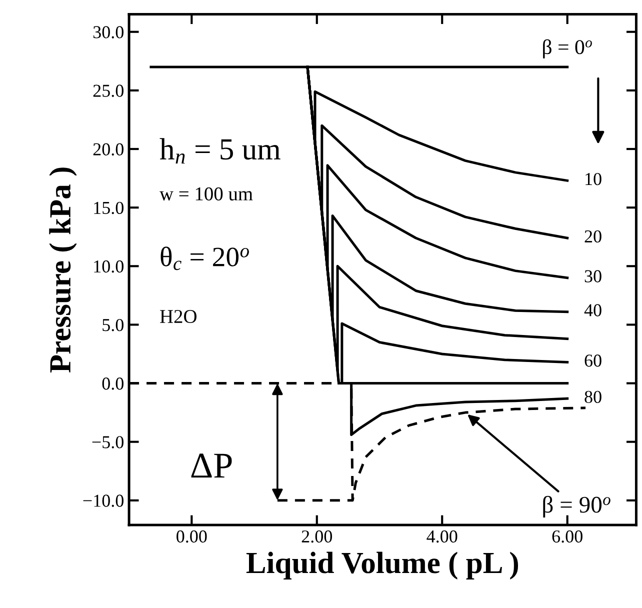 This screenshot has height=608, width=642. What do you see at coordinates (220, 151) in the screenshot?
I see `annotation: h$_{n}$ = 5 um` at bounding box center [220, 151].